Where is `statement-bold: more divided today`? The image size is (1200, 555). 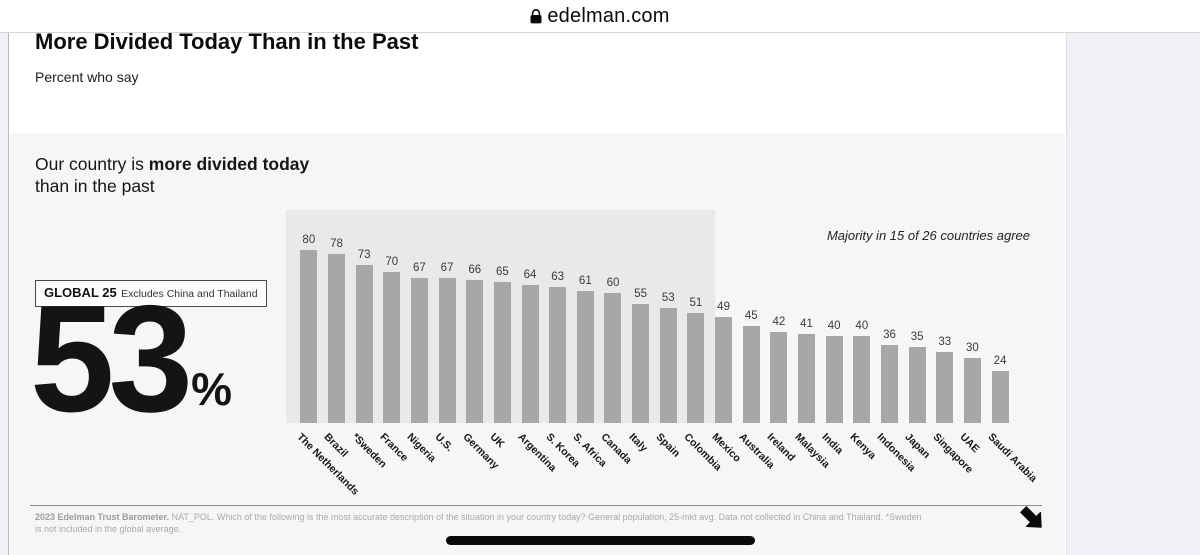
statement-bold: more divided today is located at coordinates (229, 164).